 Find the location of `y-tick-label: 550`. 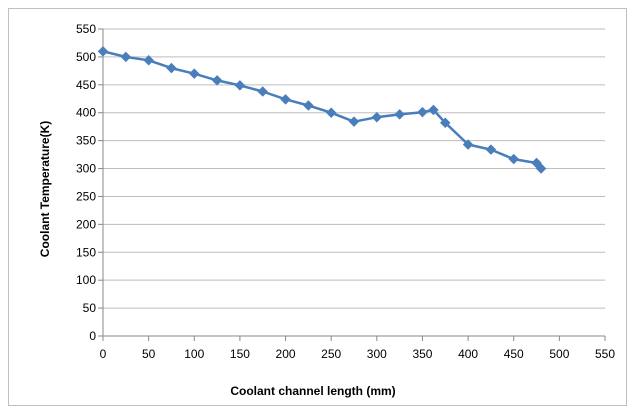

y-tick-label: 550 is located at coordinates (86, 29).